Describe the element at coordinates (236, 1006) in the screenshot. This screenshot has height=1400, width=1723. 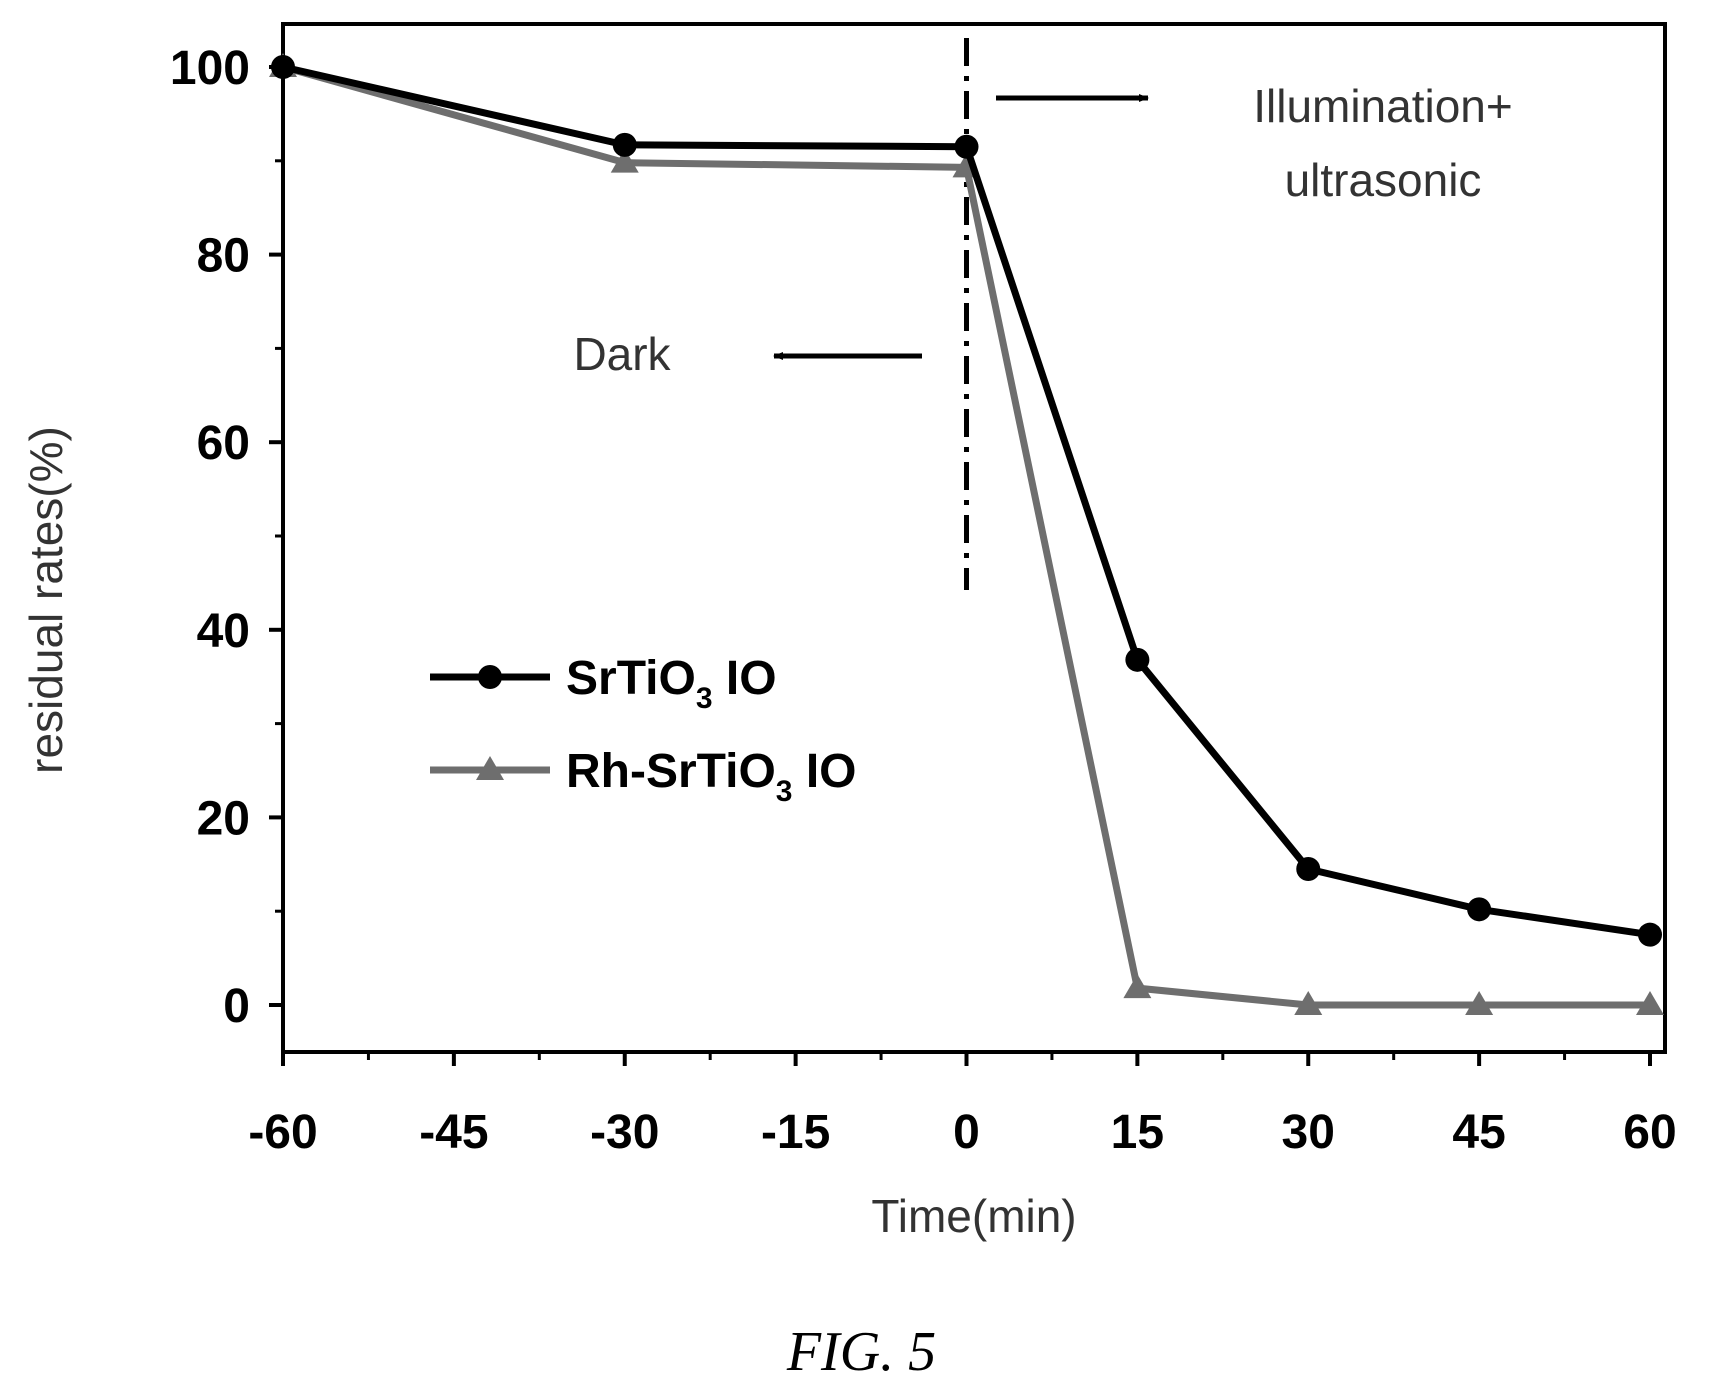
I see `y-tick-label: 0` at that location.